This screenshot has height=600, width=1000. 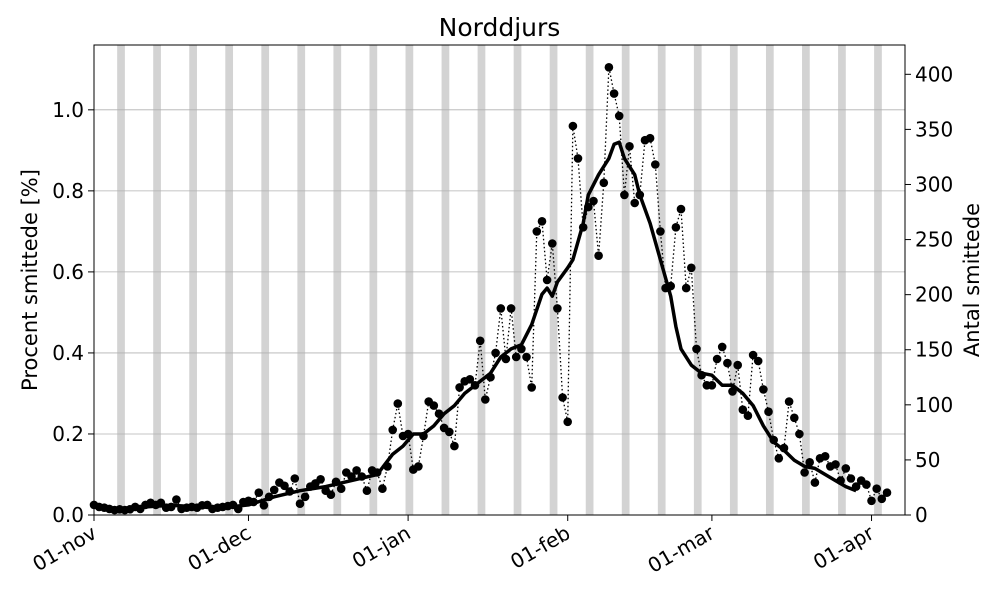 What do you see at coordinates (934, 405) in the screenshot?
I see `y-tick-label-right: 100` at bounding box center [934, 405].